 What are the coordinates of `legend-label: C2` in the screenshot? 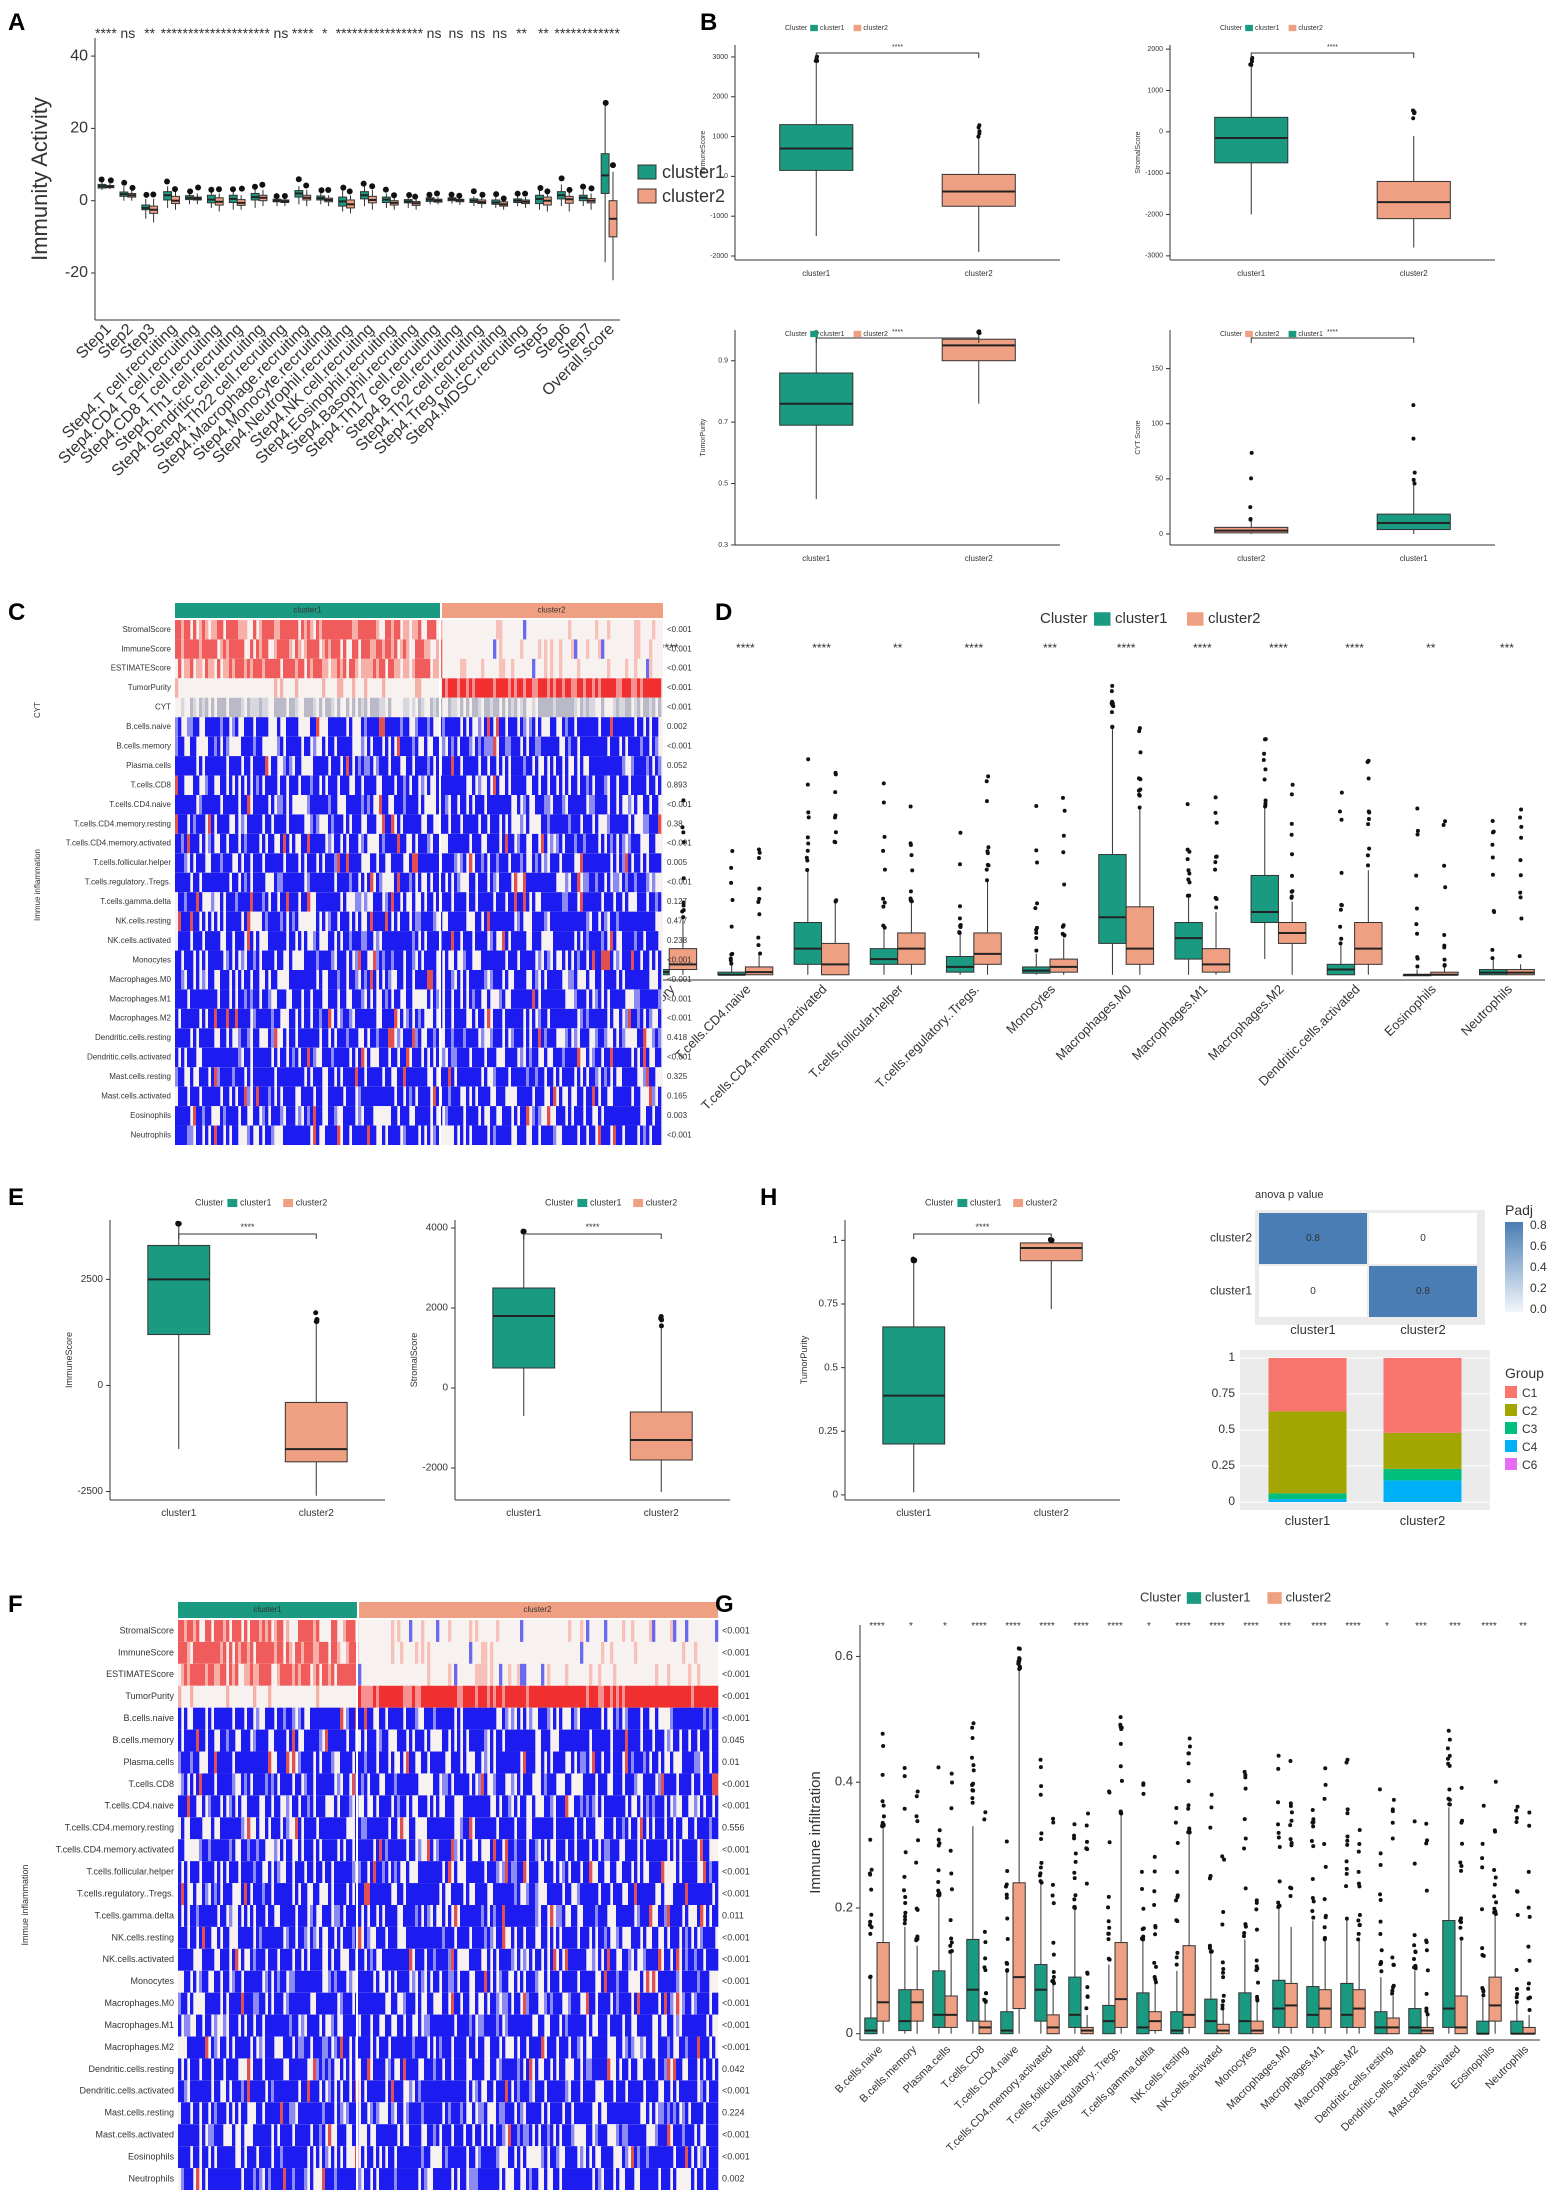 It's located at (1530, 1411).